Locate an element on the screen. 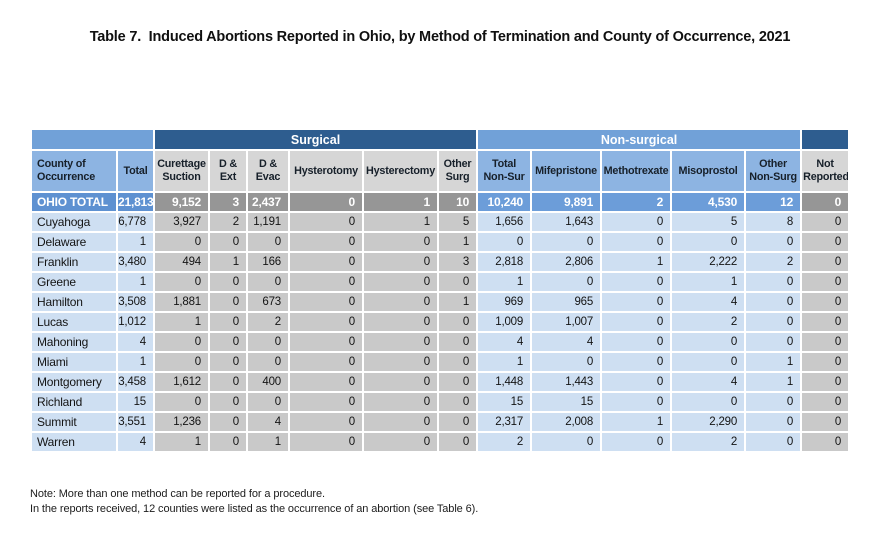 The height and width of the screenshot is (552, 880). table-row: Lucas 1,012 1 0 2 0 0 0 1,009 1,007 0 2 0 0 is located at coordinates (440, 322).